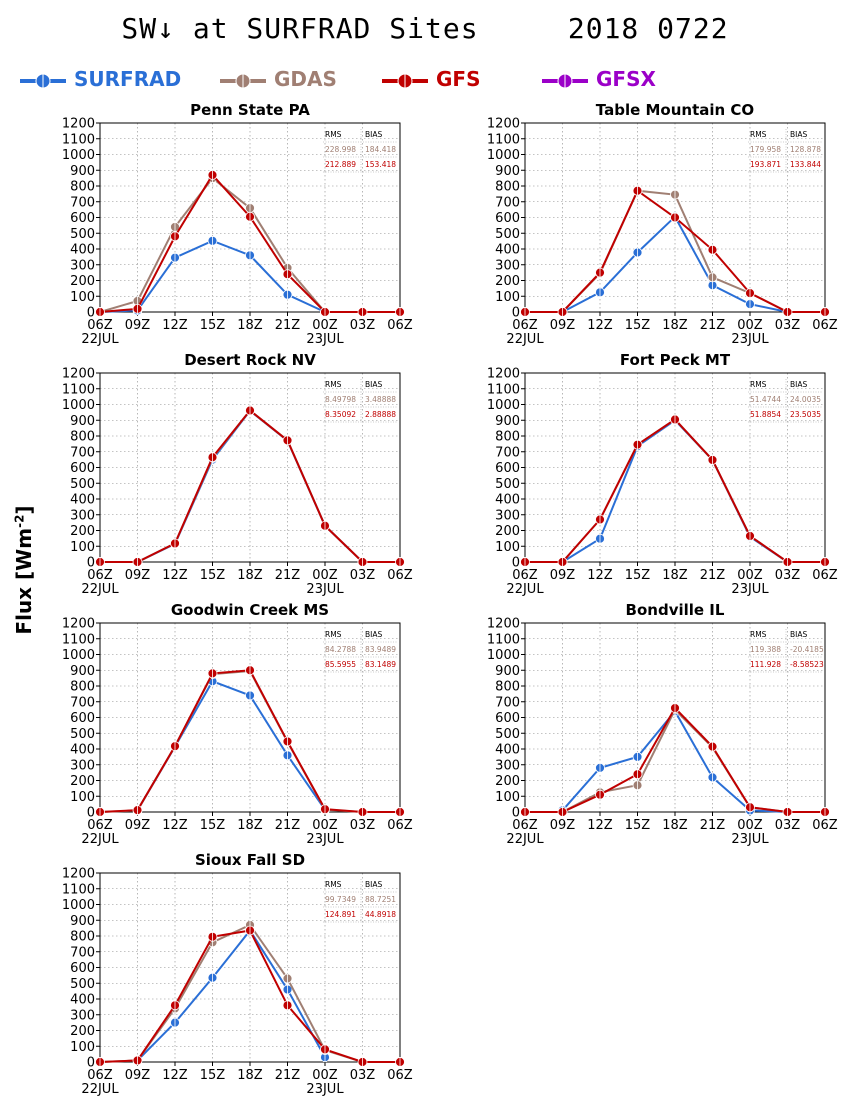 The width and height of the screenshot is (850, 1100). I want to click on stats-bias-value: 83.9489, so click(380, 649).